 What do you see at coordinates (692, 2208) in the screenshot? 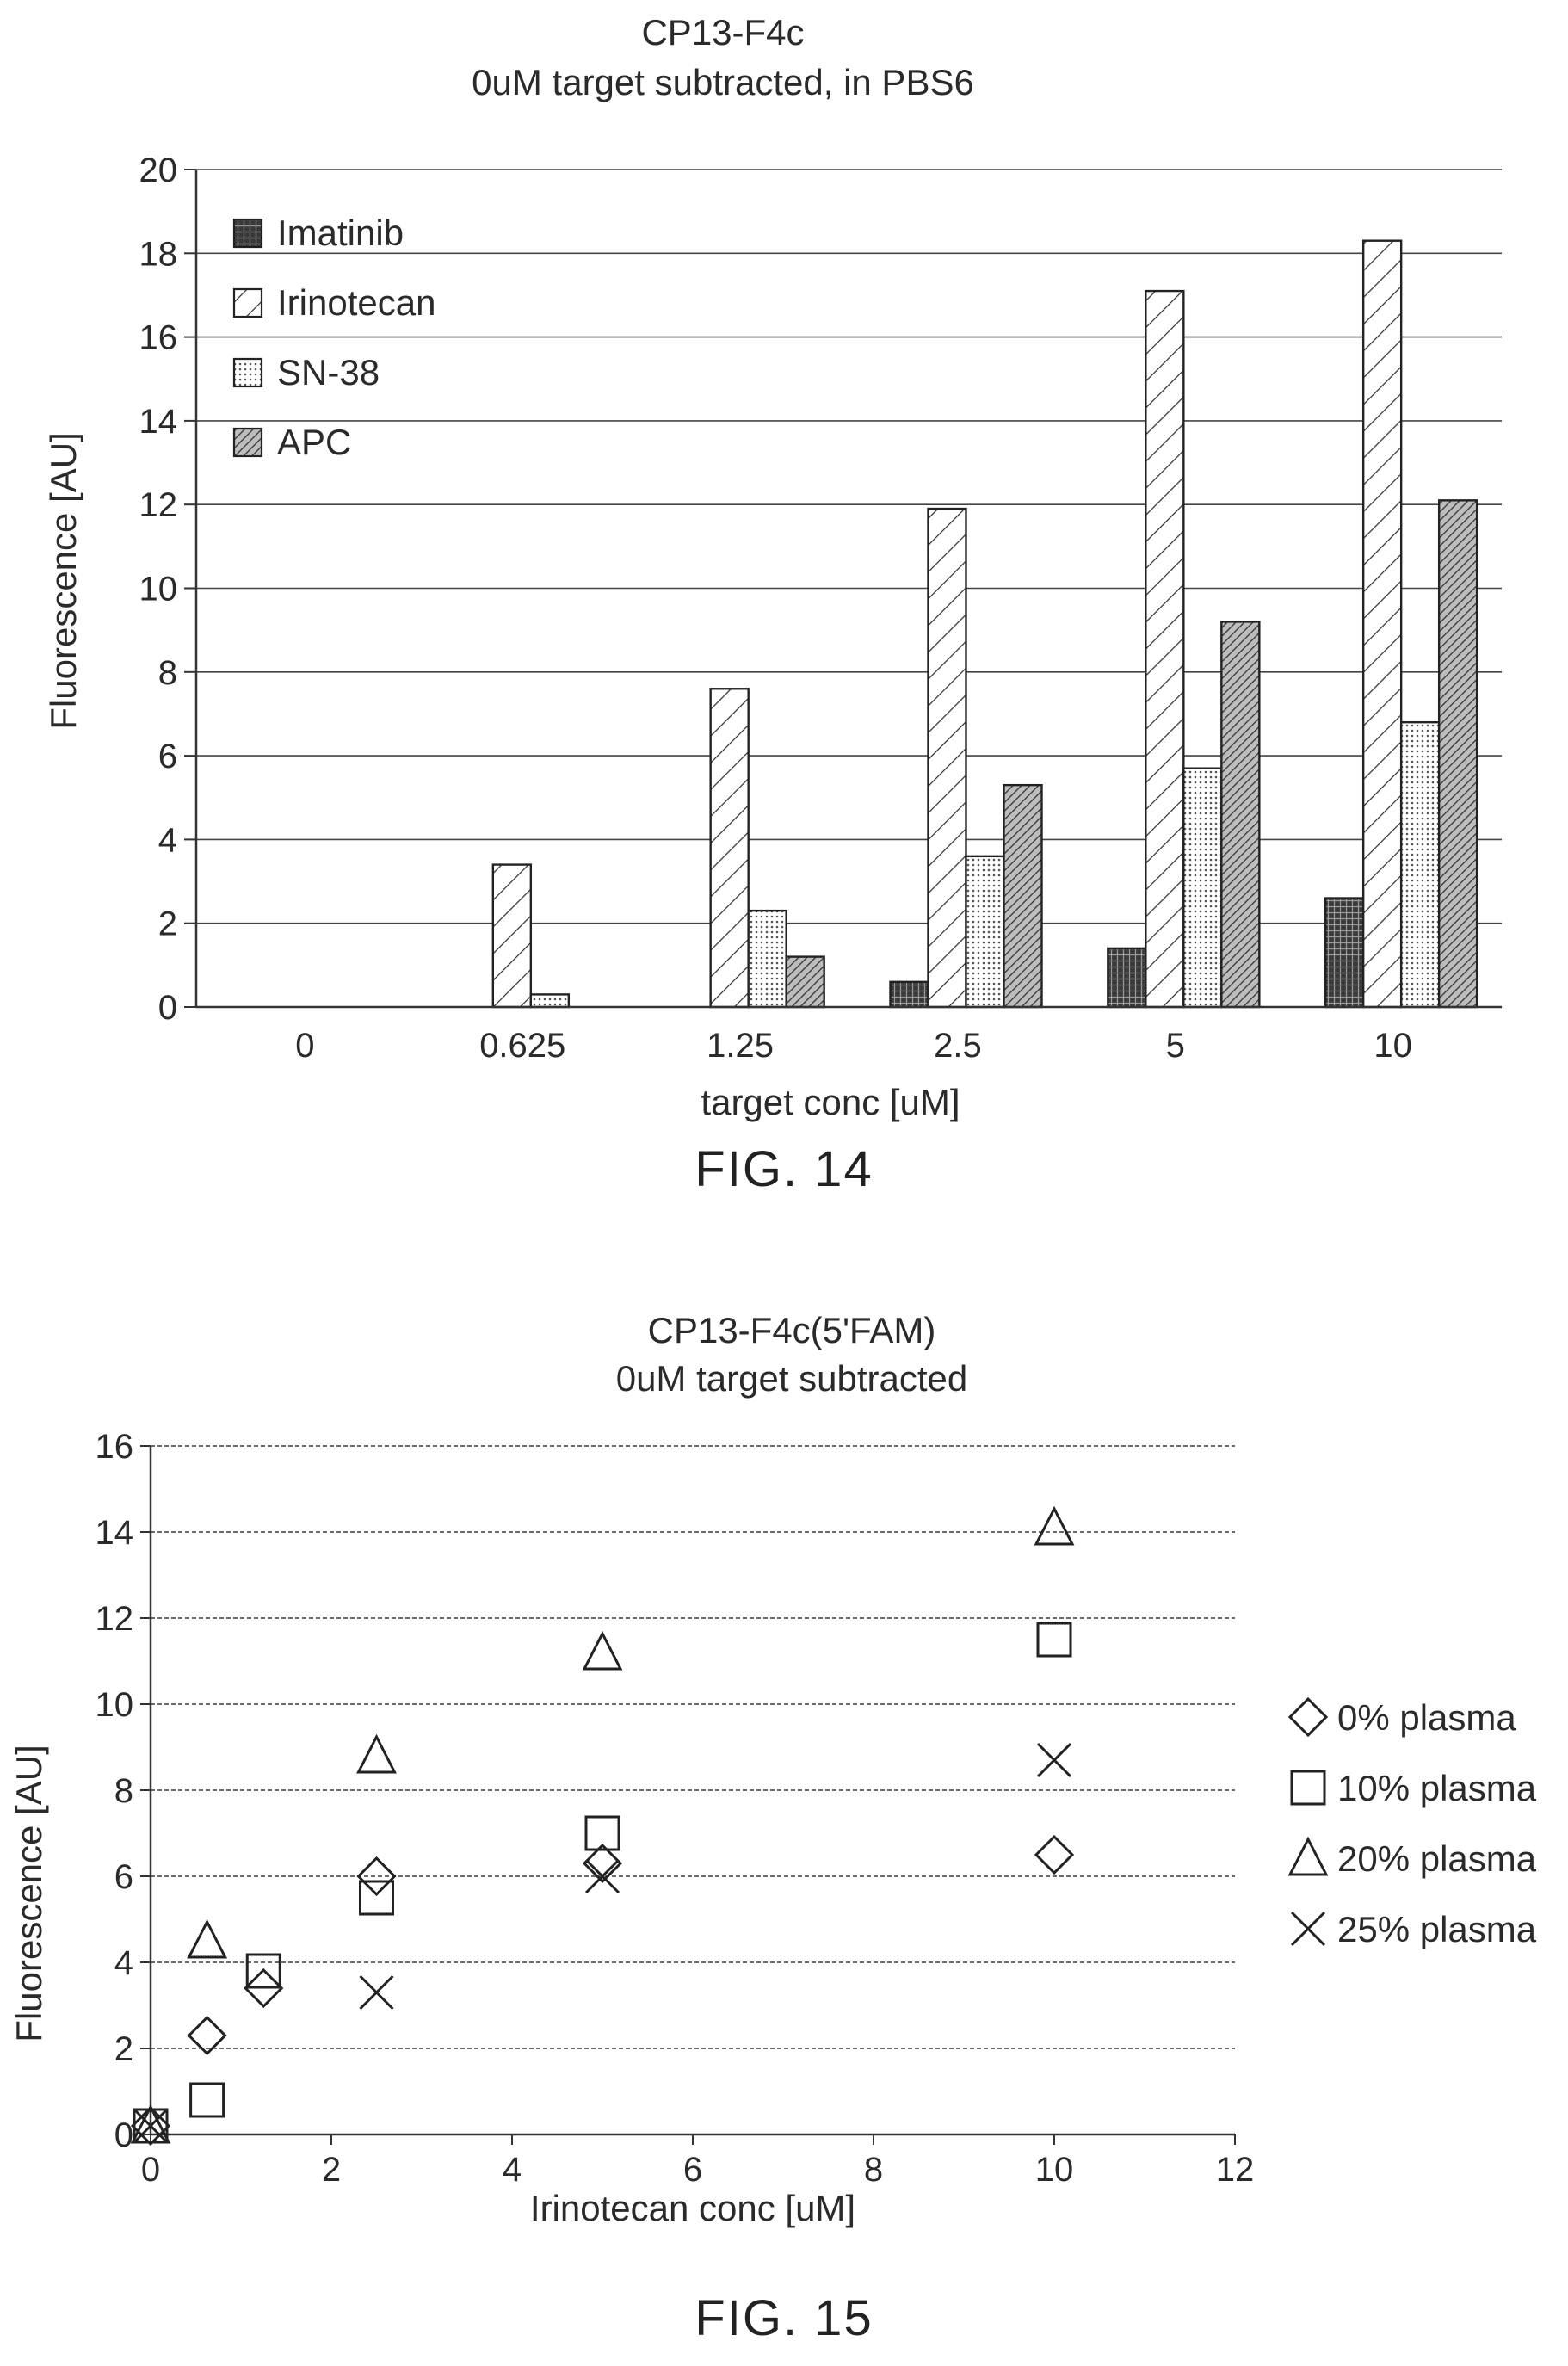
I see `x-axis-label: Irinotecan conc [uM]` at bounding box center [692, 2208].